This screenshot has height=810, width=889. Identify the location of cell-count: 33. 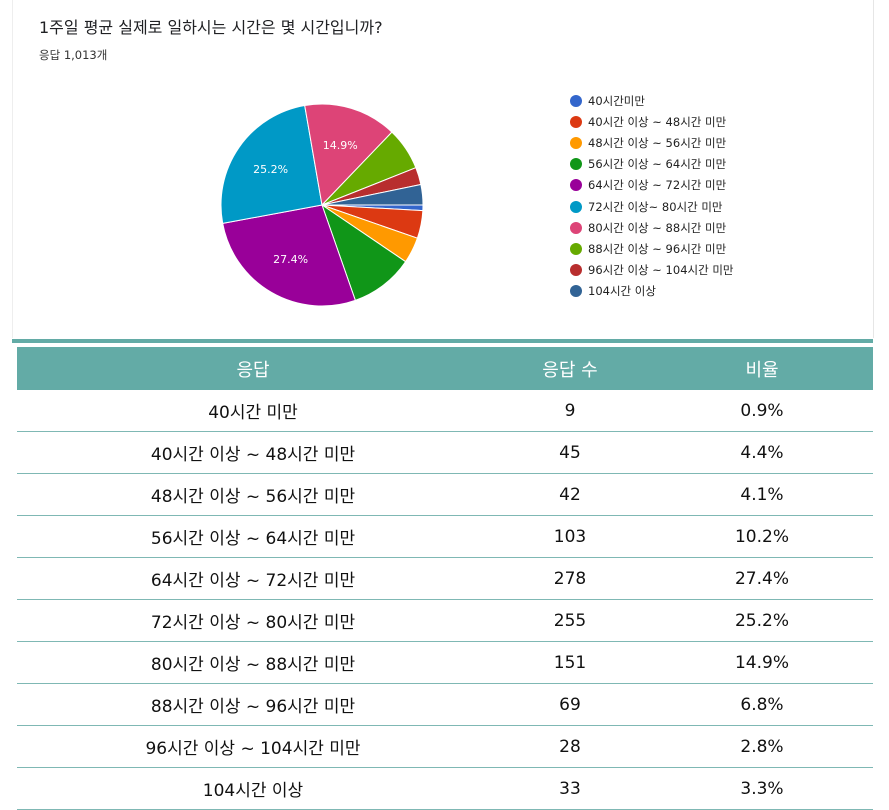
(570, 788).